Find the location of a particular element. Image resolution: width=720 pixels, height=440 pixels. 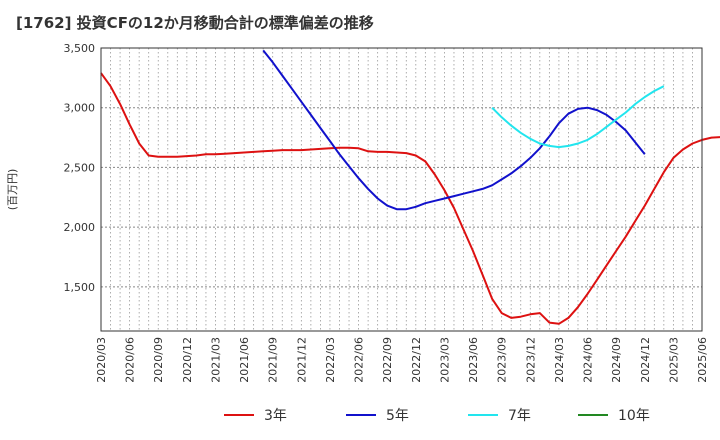

legend-label: 3年 is located at coordinates (275, 416).